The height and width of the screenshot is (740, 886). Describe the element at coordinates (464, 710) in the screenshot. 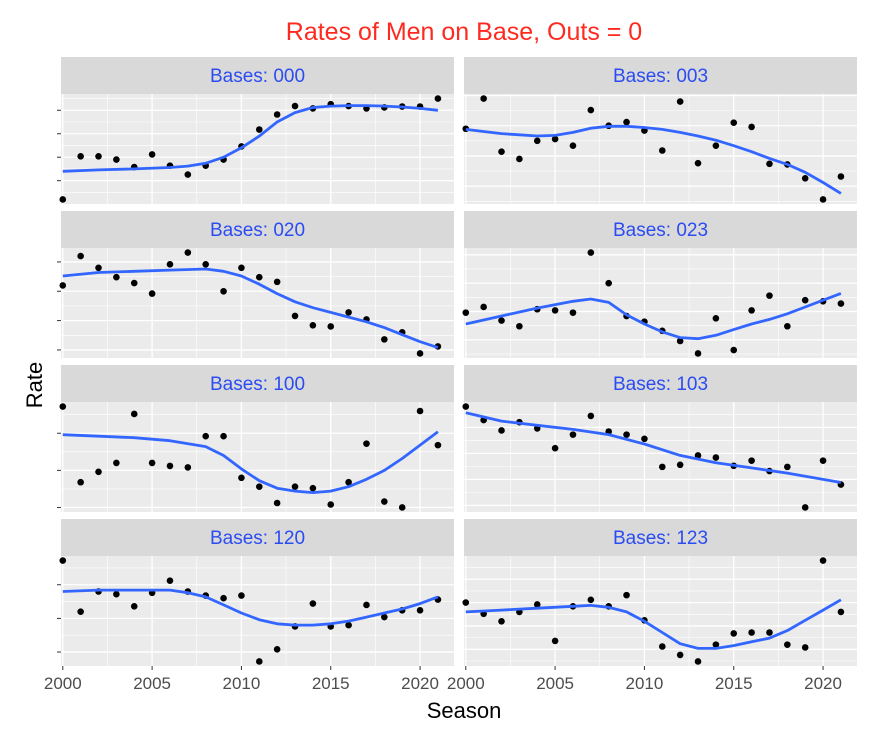

I see `x-axis-title: Season` at that location.